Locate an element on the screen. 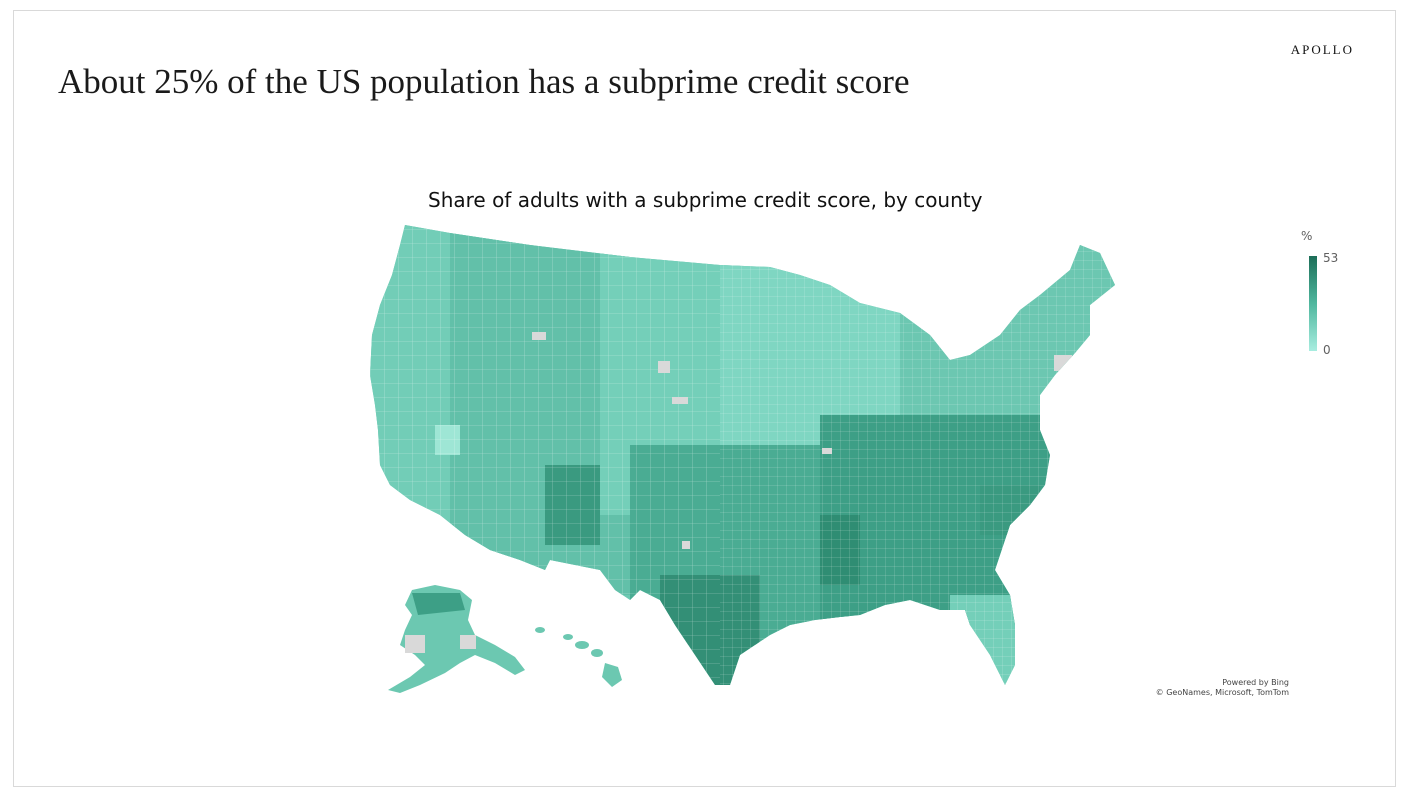 Image resolution: width=1406 pixels, height=802 pixels. legend-title: % is located at coordinates (1307, 236).